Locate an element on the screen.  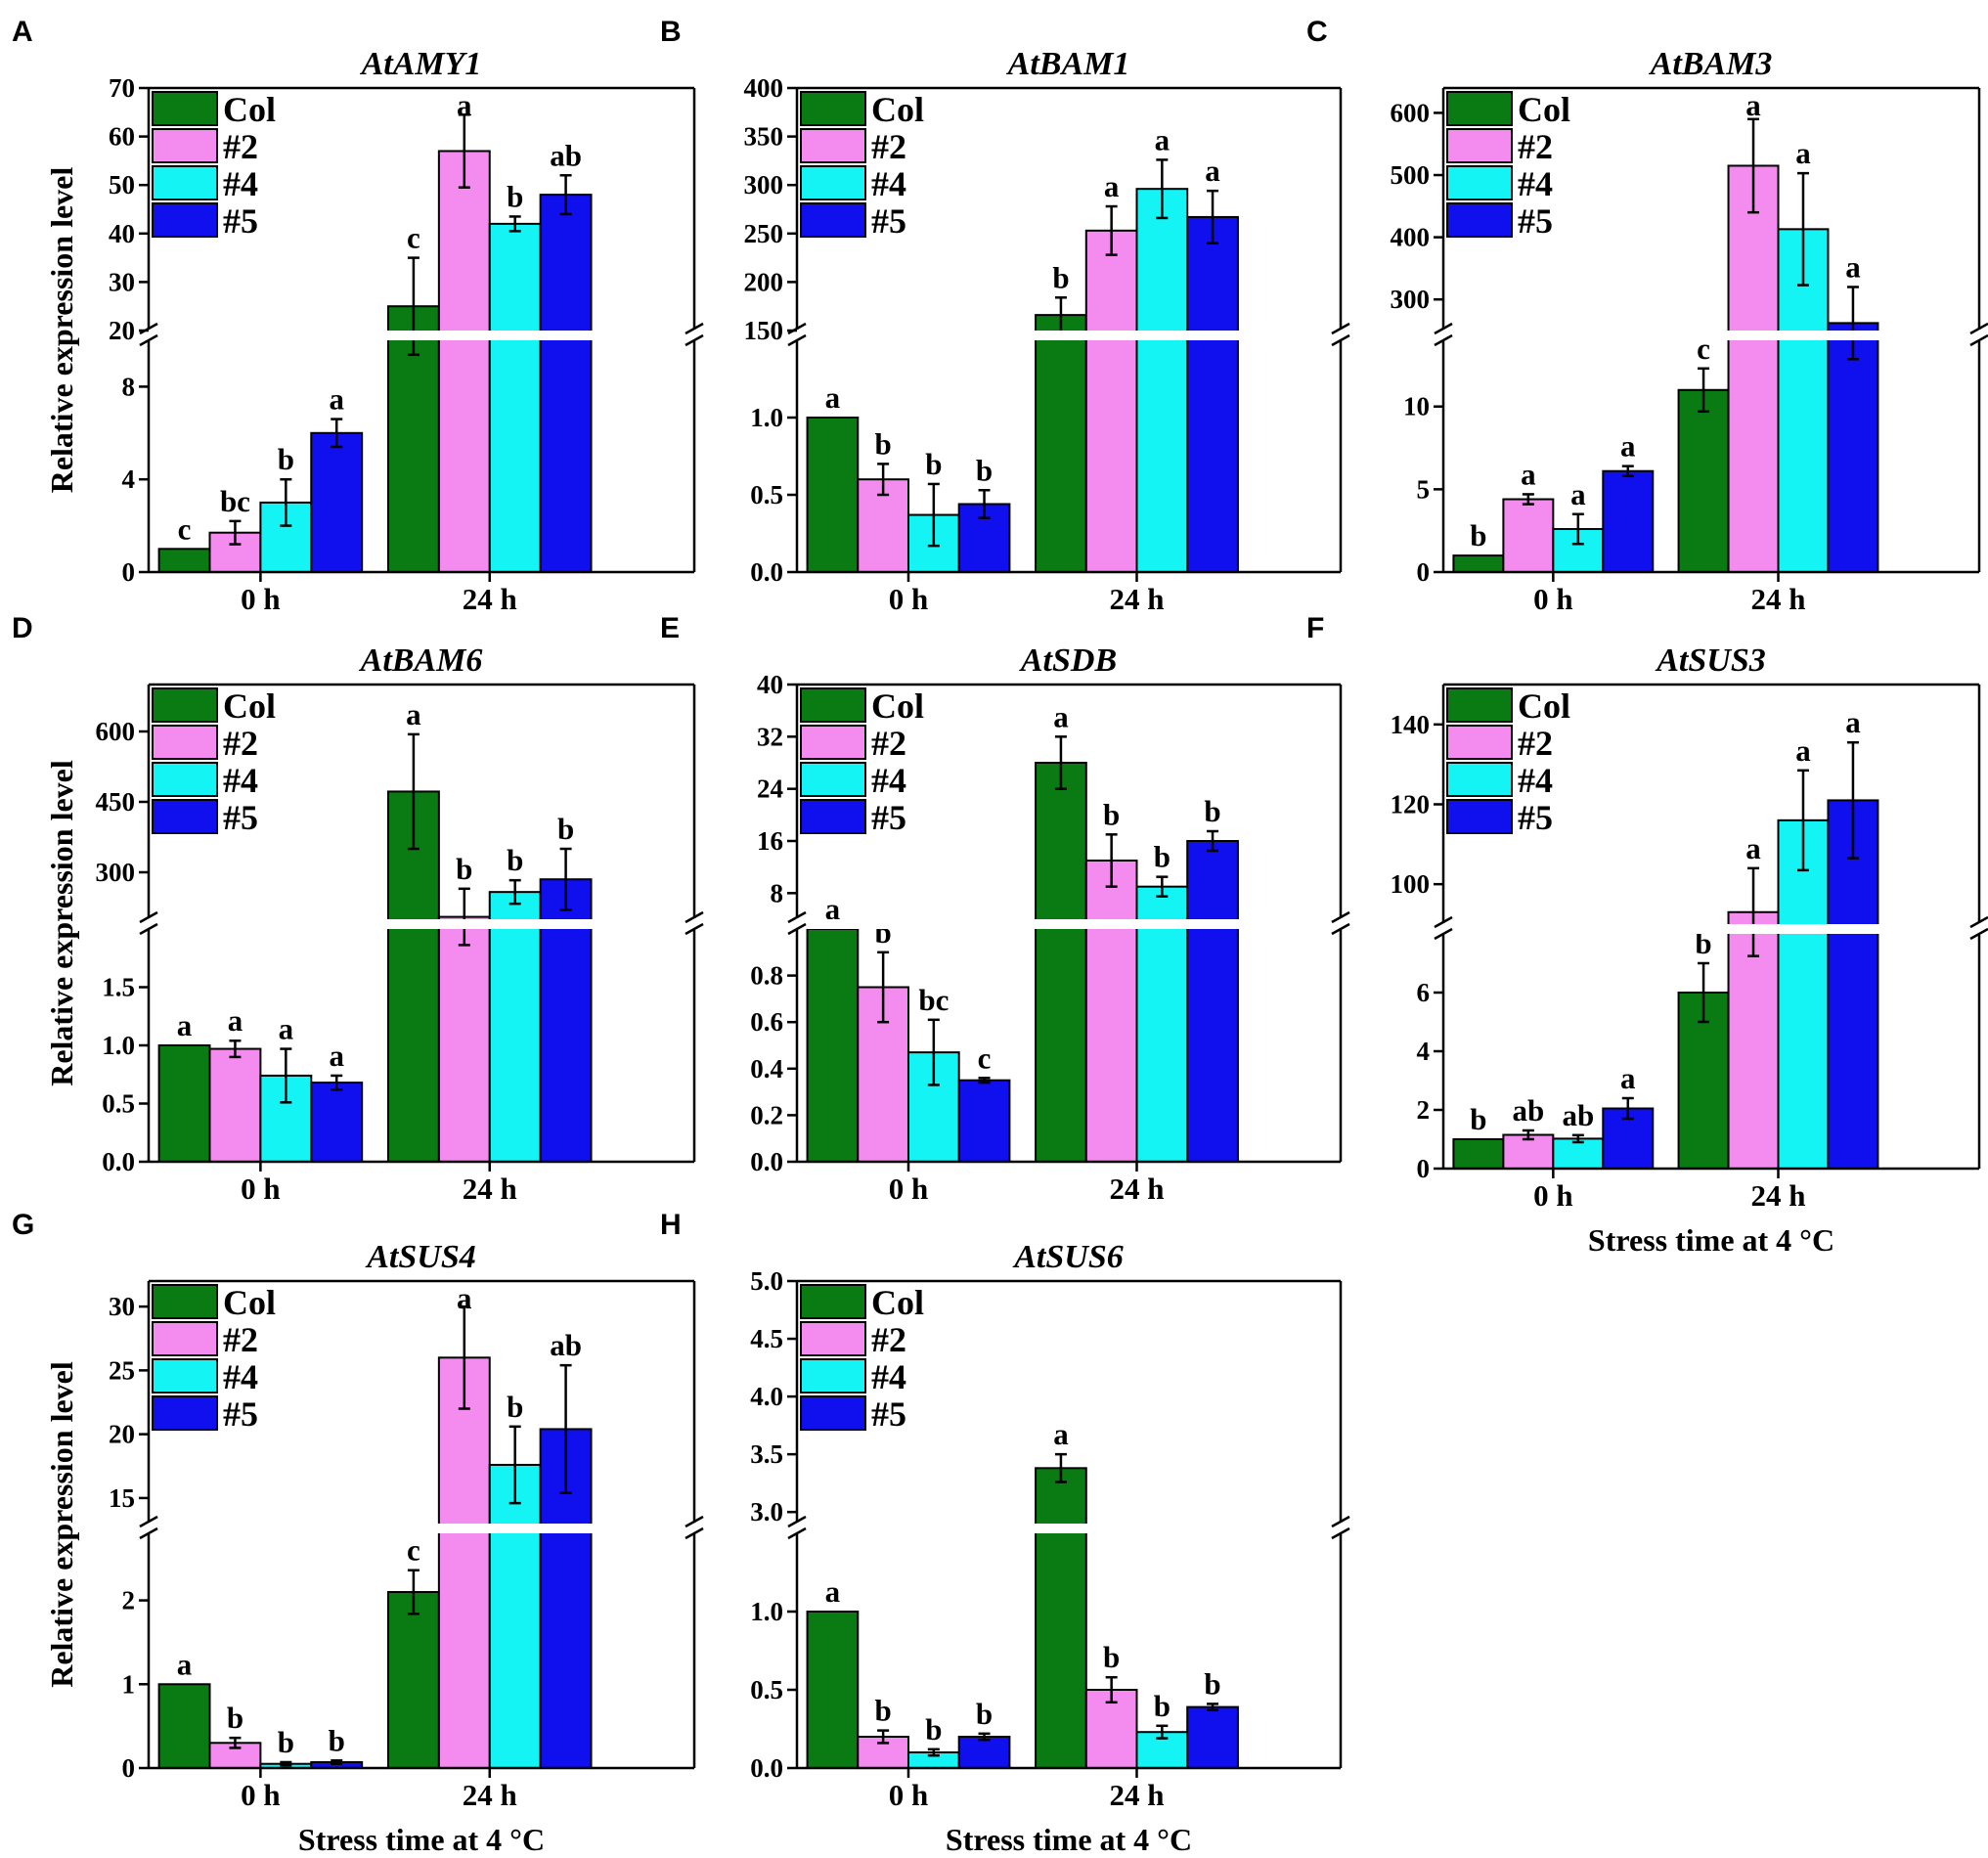
bar-line2-0h is located at coordinates (235, 1105).